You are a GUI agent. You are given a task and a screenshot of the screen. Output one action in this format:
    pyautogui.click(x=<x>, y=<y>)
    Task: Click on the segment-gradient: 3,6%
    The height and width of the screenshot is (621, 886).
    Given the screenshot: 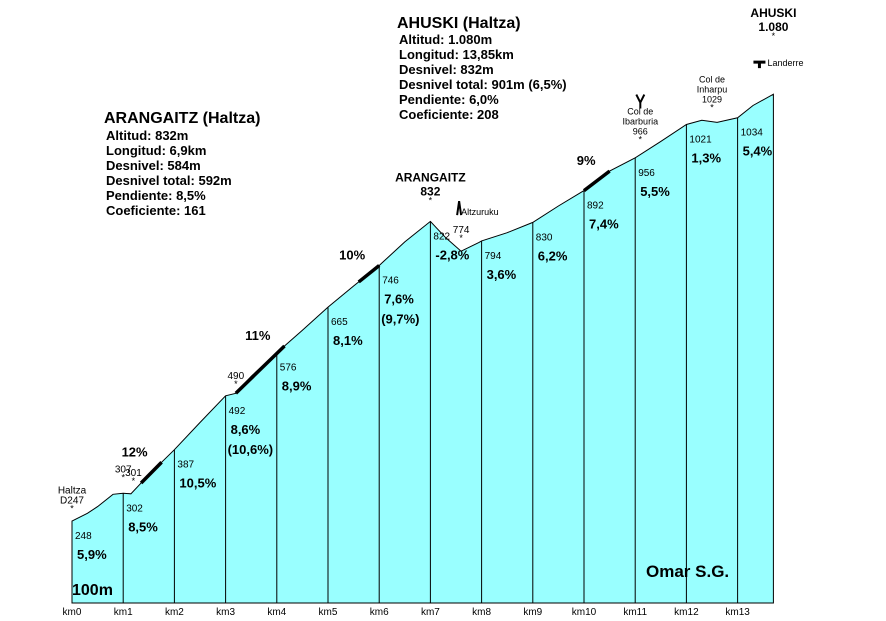 What is the action you would take?
    pyautogui.click(x=502, y=274)
    